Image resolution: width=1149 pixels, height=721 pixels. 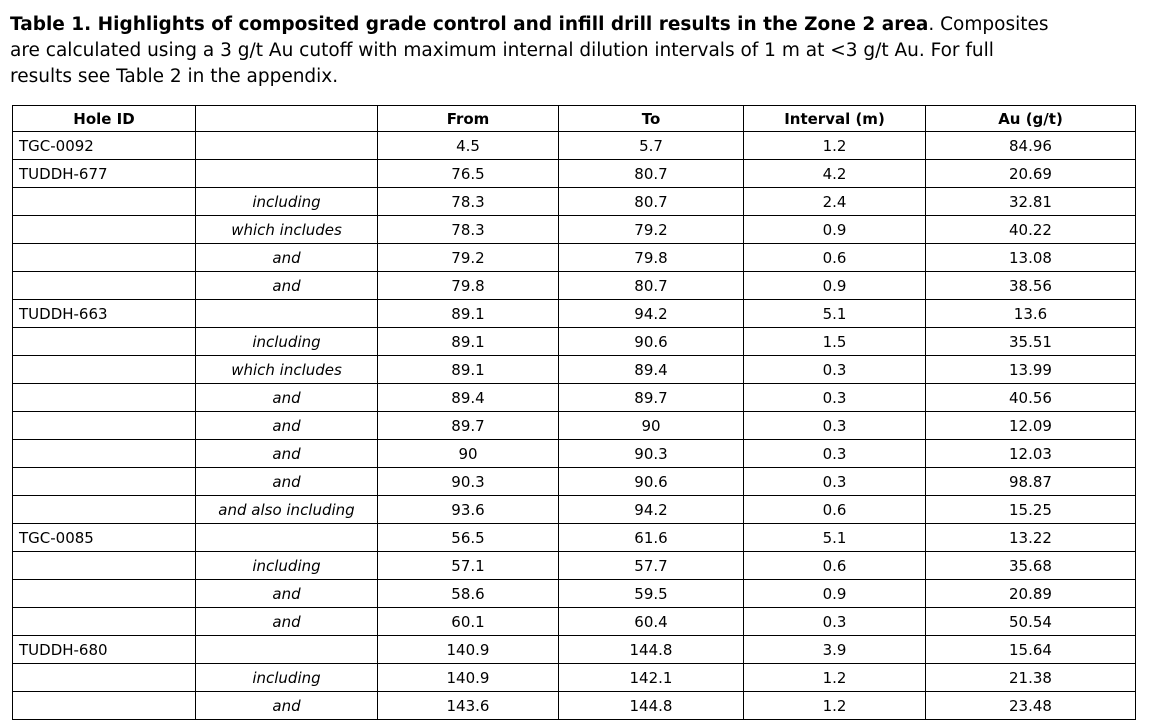 I want to click on cell-to: 61.6, so click(x=651, y=537).